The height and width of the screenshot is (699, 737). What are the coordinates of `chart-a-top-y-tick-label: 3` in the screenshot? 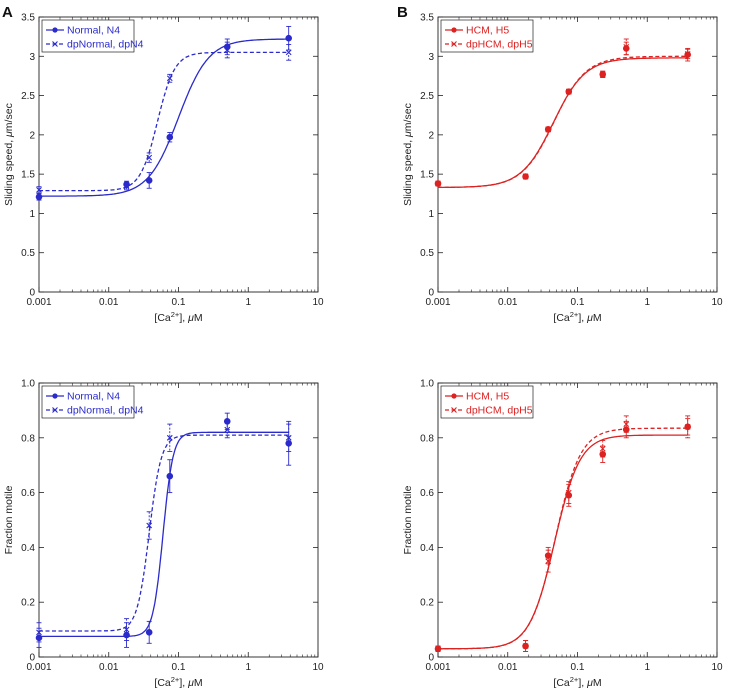 It's located at (32, 57).